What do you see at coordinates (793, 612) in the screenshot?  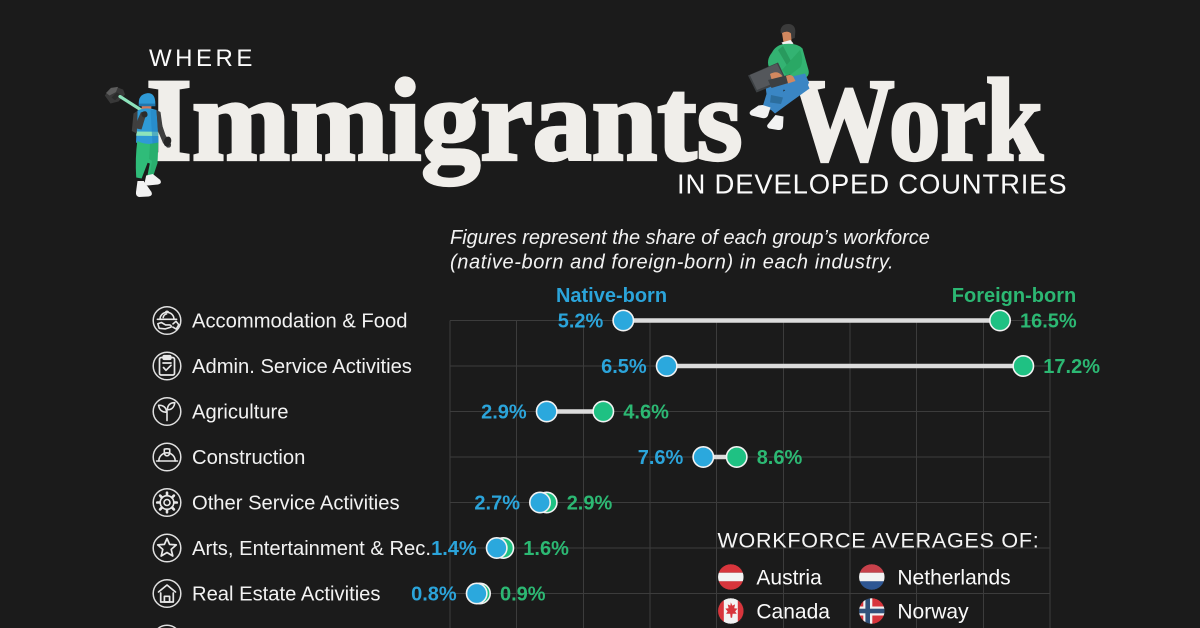 I see `svg-text: Canada` at bounding box center [793, 612].